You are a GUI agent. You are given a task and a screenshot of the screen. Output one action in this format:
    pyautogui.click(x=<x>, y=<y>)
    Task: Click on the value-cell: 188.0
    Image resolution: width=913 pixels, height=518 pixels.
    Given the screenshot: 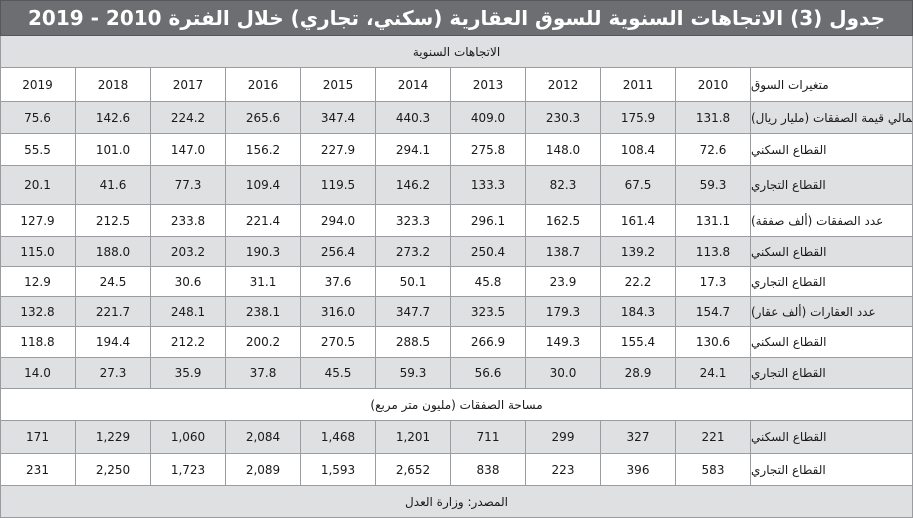 What is the action you would take?
    pyautogui.click(x=112, y=251)
    